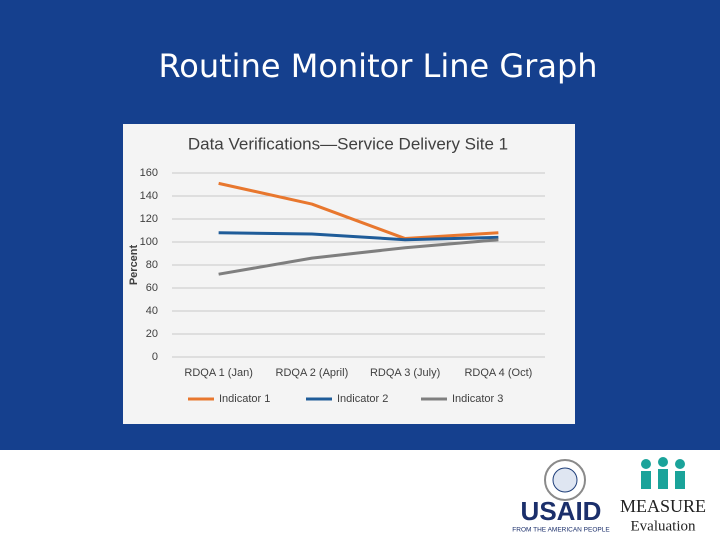 The height and width of the screenshot is (545, 720). I want to click on measure-figures, so click(663, 473).